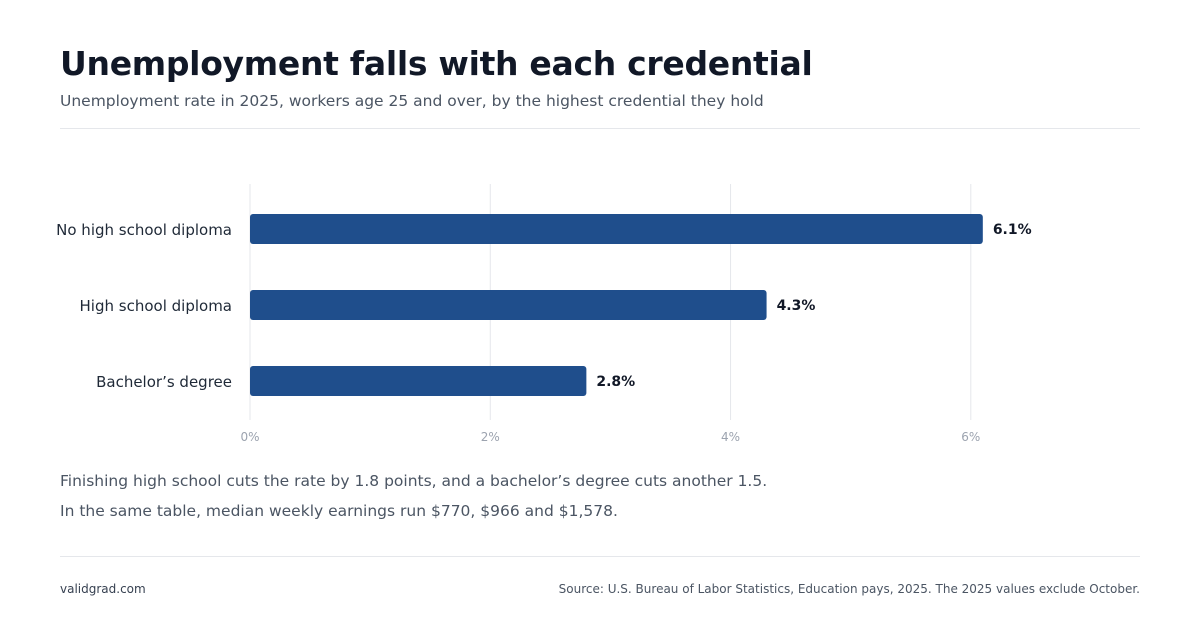  I want to click on value-label: 2.8%, so click(615, 382).